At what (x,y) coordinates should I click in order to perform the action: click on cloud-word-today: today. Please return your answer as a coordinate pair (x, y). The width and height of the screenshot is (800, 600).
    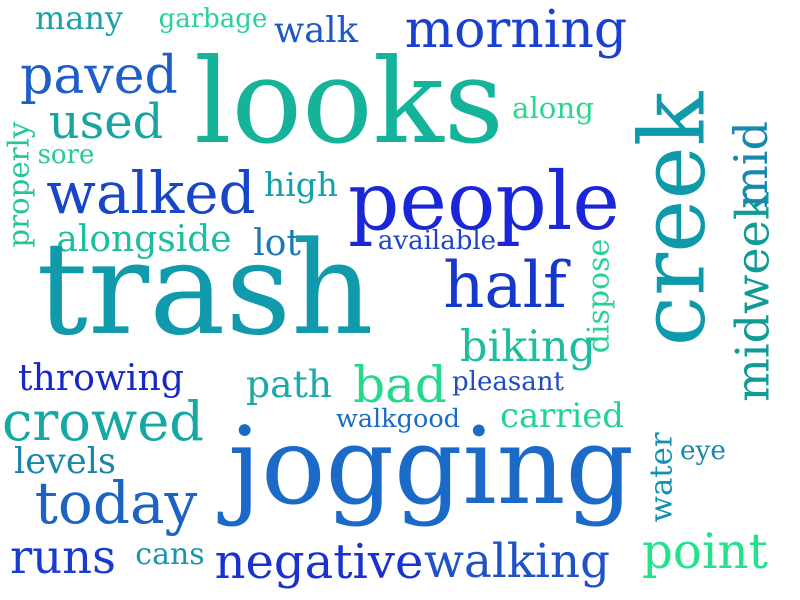
    Looking at the image, I should click on (116, 503).